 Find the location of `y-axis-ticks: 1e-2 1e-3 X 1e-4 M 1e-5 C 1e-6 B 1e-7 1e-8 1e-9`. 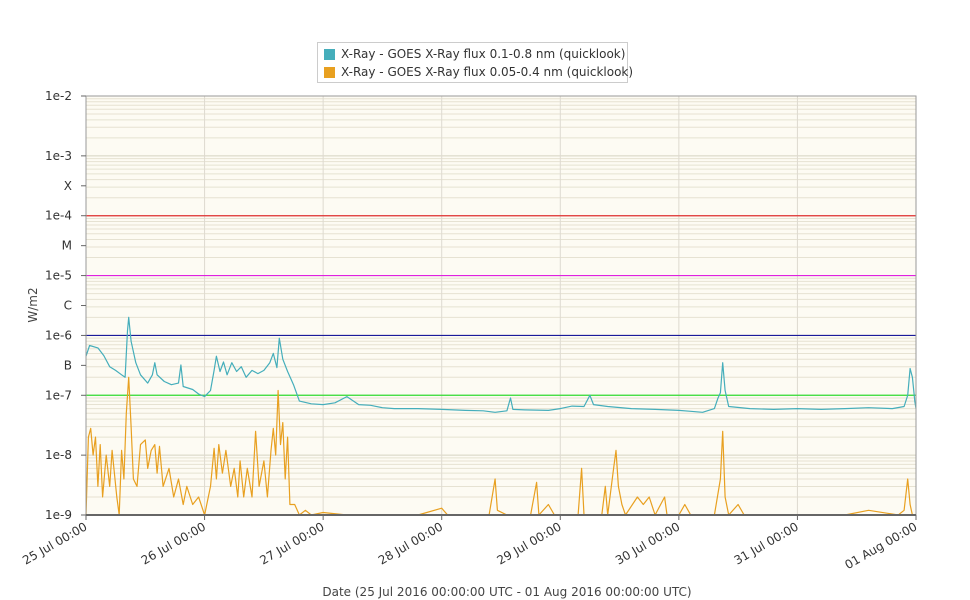

y-axis-ticks: 1e-2 1e-3 X 1e-4 M 1e-5 C 1e-6 B 1e-7 1e-8 1e-9 is located at coordinates (65, 305).